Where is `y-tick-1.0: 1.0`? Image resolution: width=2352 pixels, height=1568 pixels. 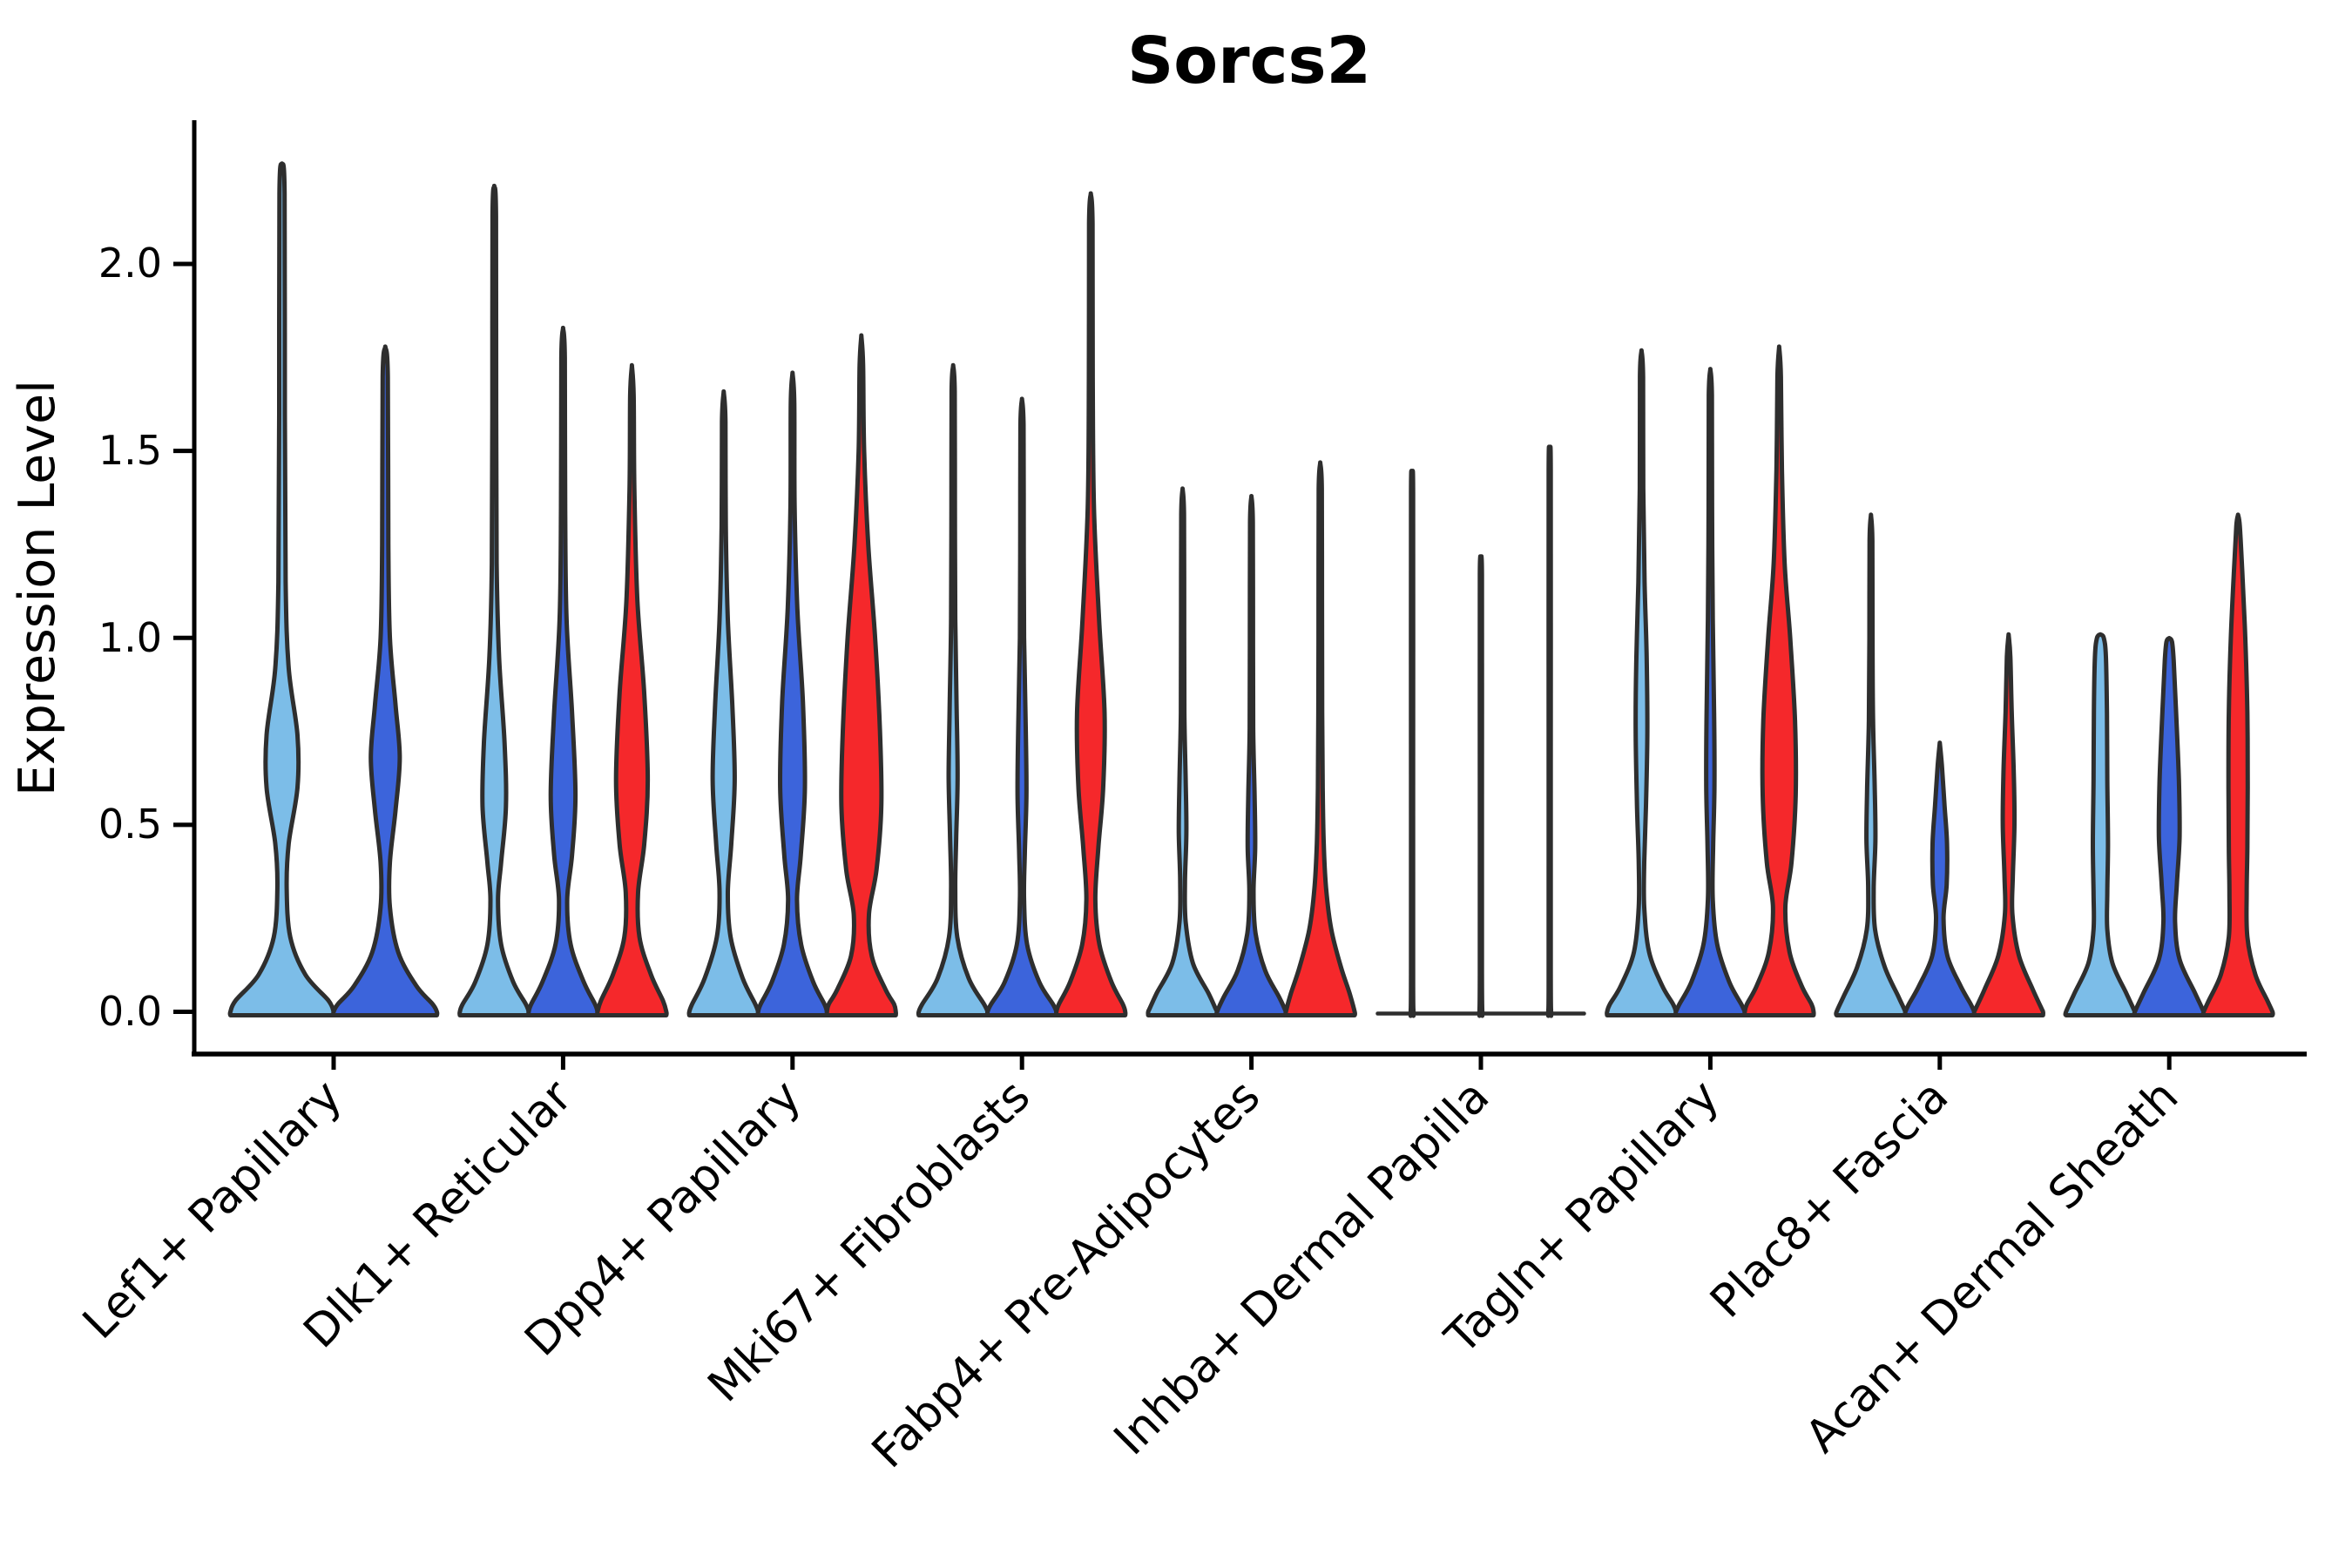
y-tick-1.0: 1.0 is located at coordinates (130, 638).